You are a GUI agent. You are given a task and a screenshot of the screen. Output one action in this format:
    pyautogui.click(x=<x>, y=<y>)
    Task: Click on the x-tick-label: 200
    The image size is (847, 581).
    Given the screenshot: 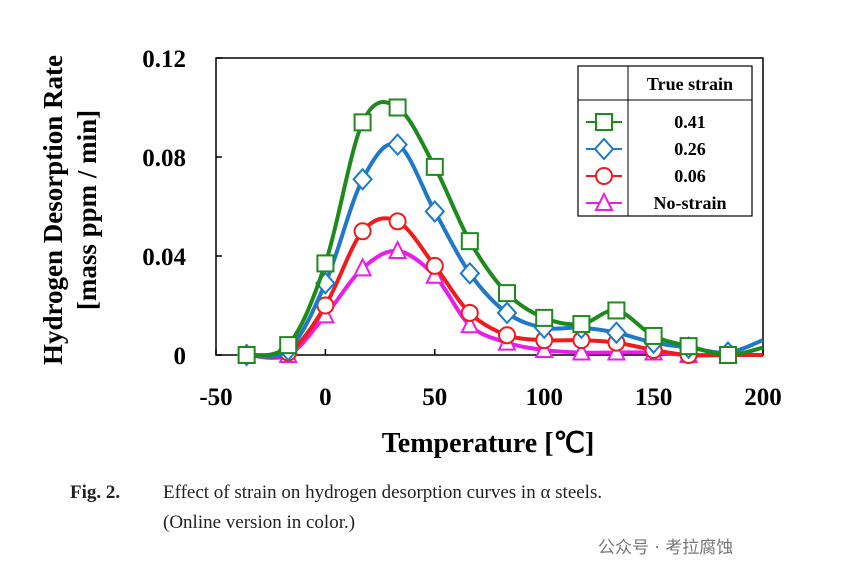 What is the action you would take?
    pyautogui.click(x=763, y=397)
    